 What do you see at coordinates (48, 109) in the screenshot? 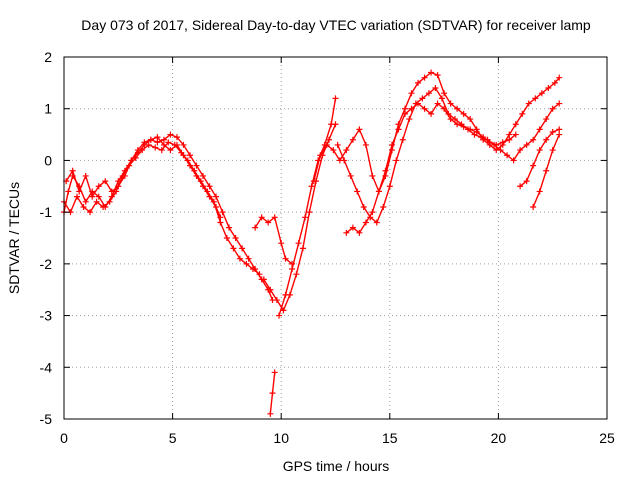
I see `y-tick-label: 1` at bounding box center [48, 109].